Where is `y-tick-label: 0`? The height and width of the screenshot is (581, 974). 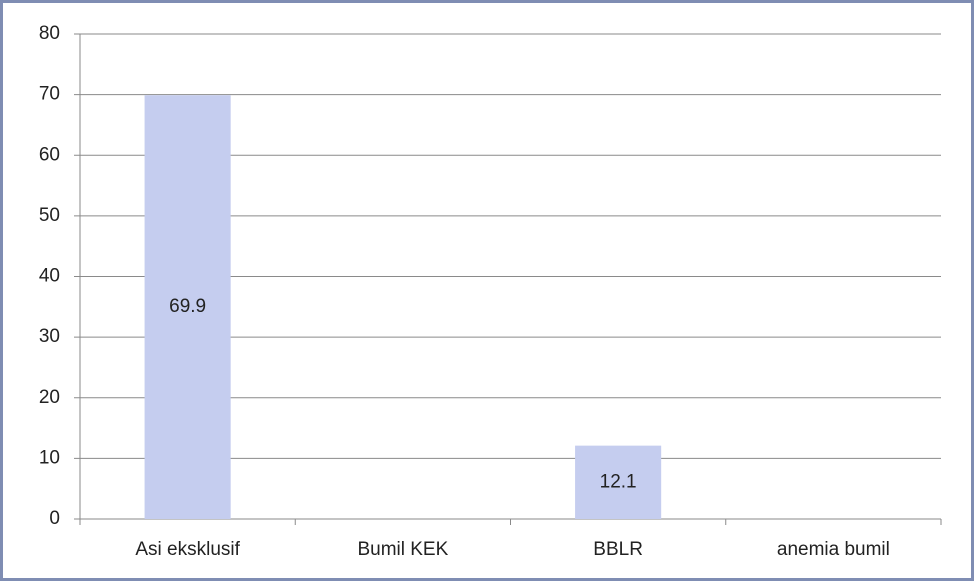
y-tick-label: 0 is located at coordinates (54, 518).